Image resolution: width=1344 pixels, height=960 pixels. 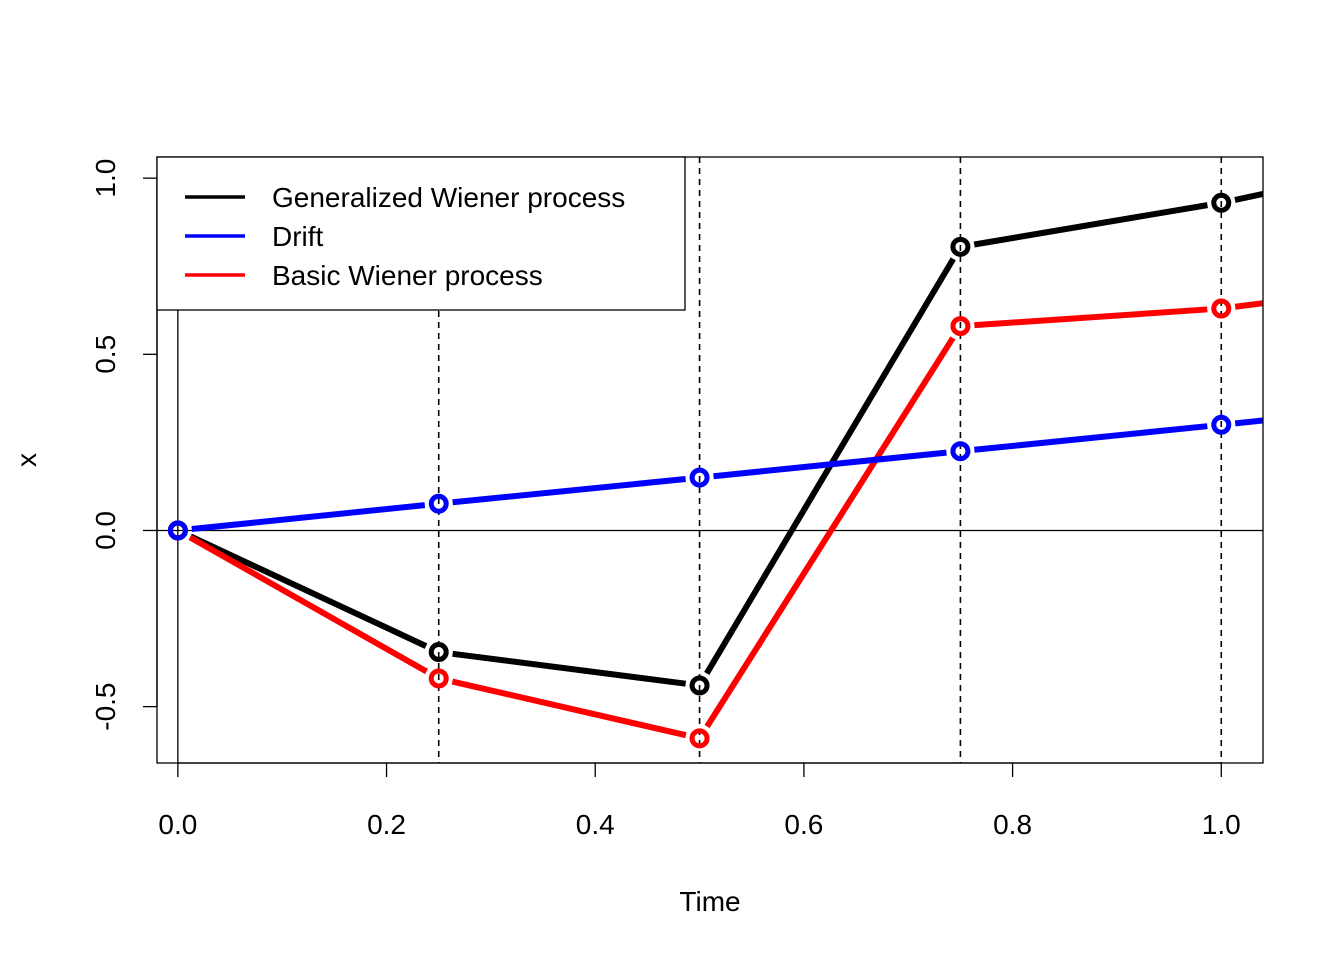 I want to click on legend-label: Basic Wiener process, so click(x=407, y=275).